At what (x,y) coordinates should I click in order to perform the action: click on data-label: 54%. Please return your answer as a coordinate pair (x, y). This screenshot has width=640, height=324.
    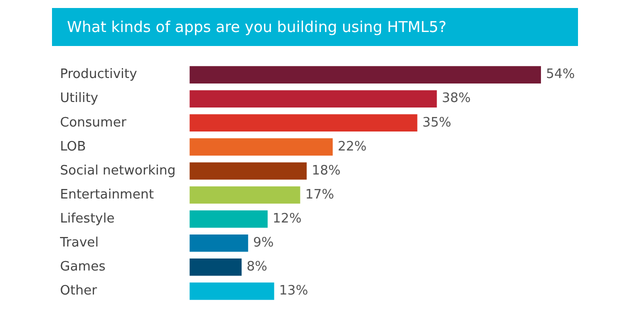
    Looking at the image, I should click on (560, 74).